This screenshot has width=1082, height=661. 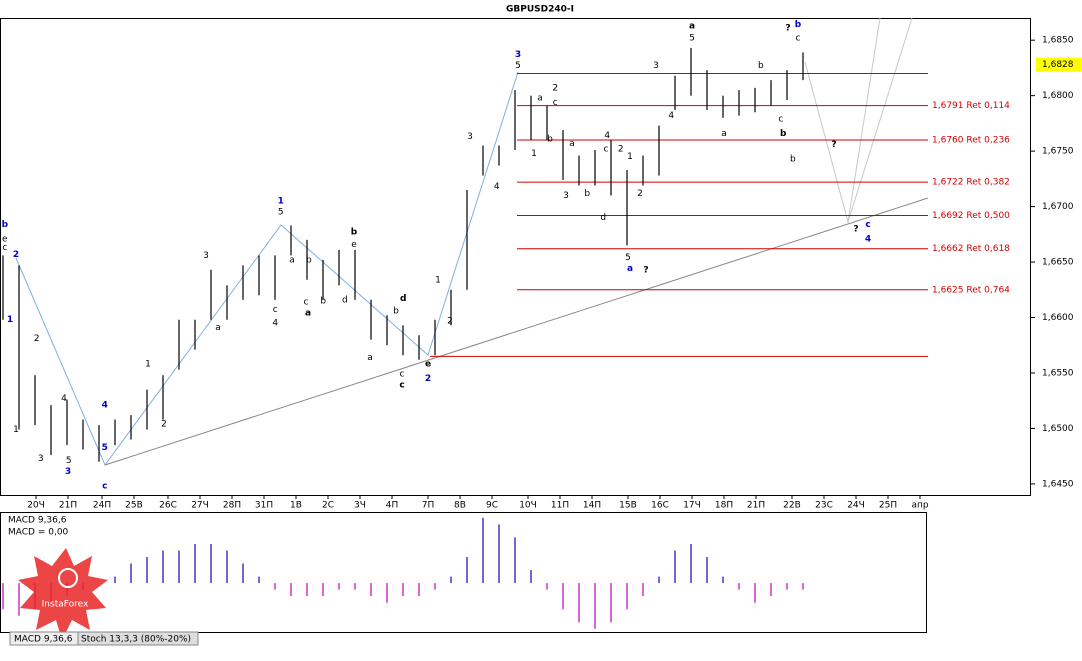 I want to click on x-tick-label: 4П, so click(x=392, y=506).